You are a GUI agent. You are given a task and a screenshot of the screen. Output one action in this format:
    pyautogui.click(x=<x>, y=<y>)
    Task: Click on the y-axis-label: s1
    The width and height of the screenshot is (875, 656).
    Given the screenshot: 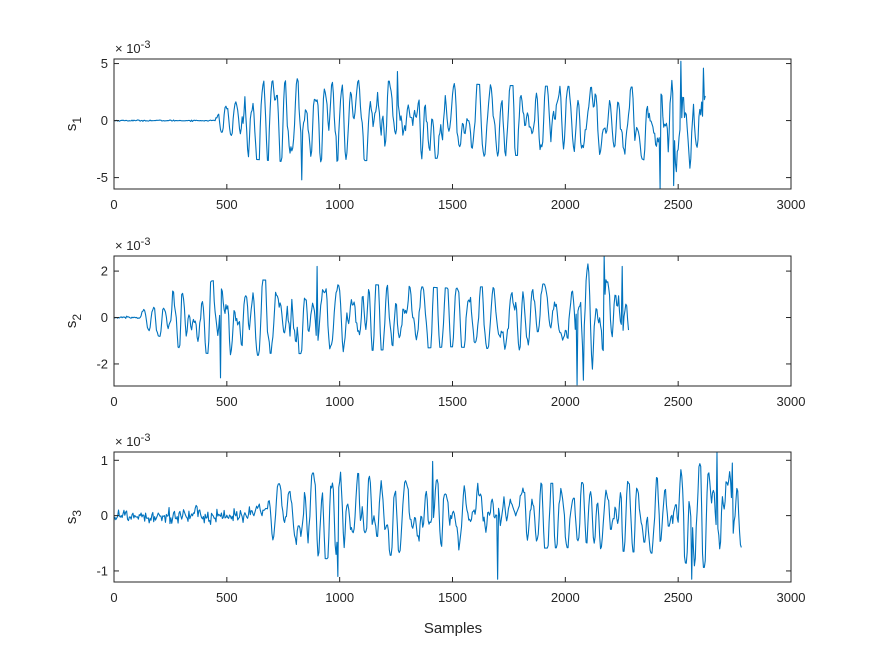 What is the action you would take?
    pyautogui.click(x=73, y=124)
    